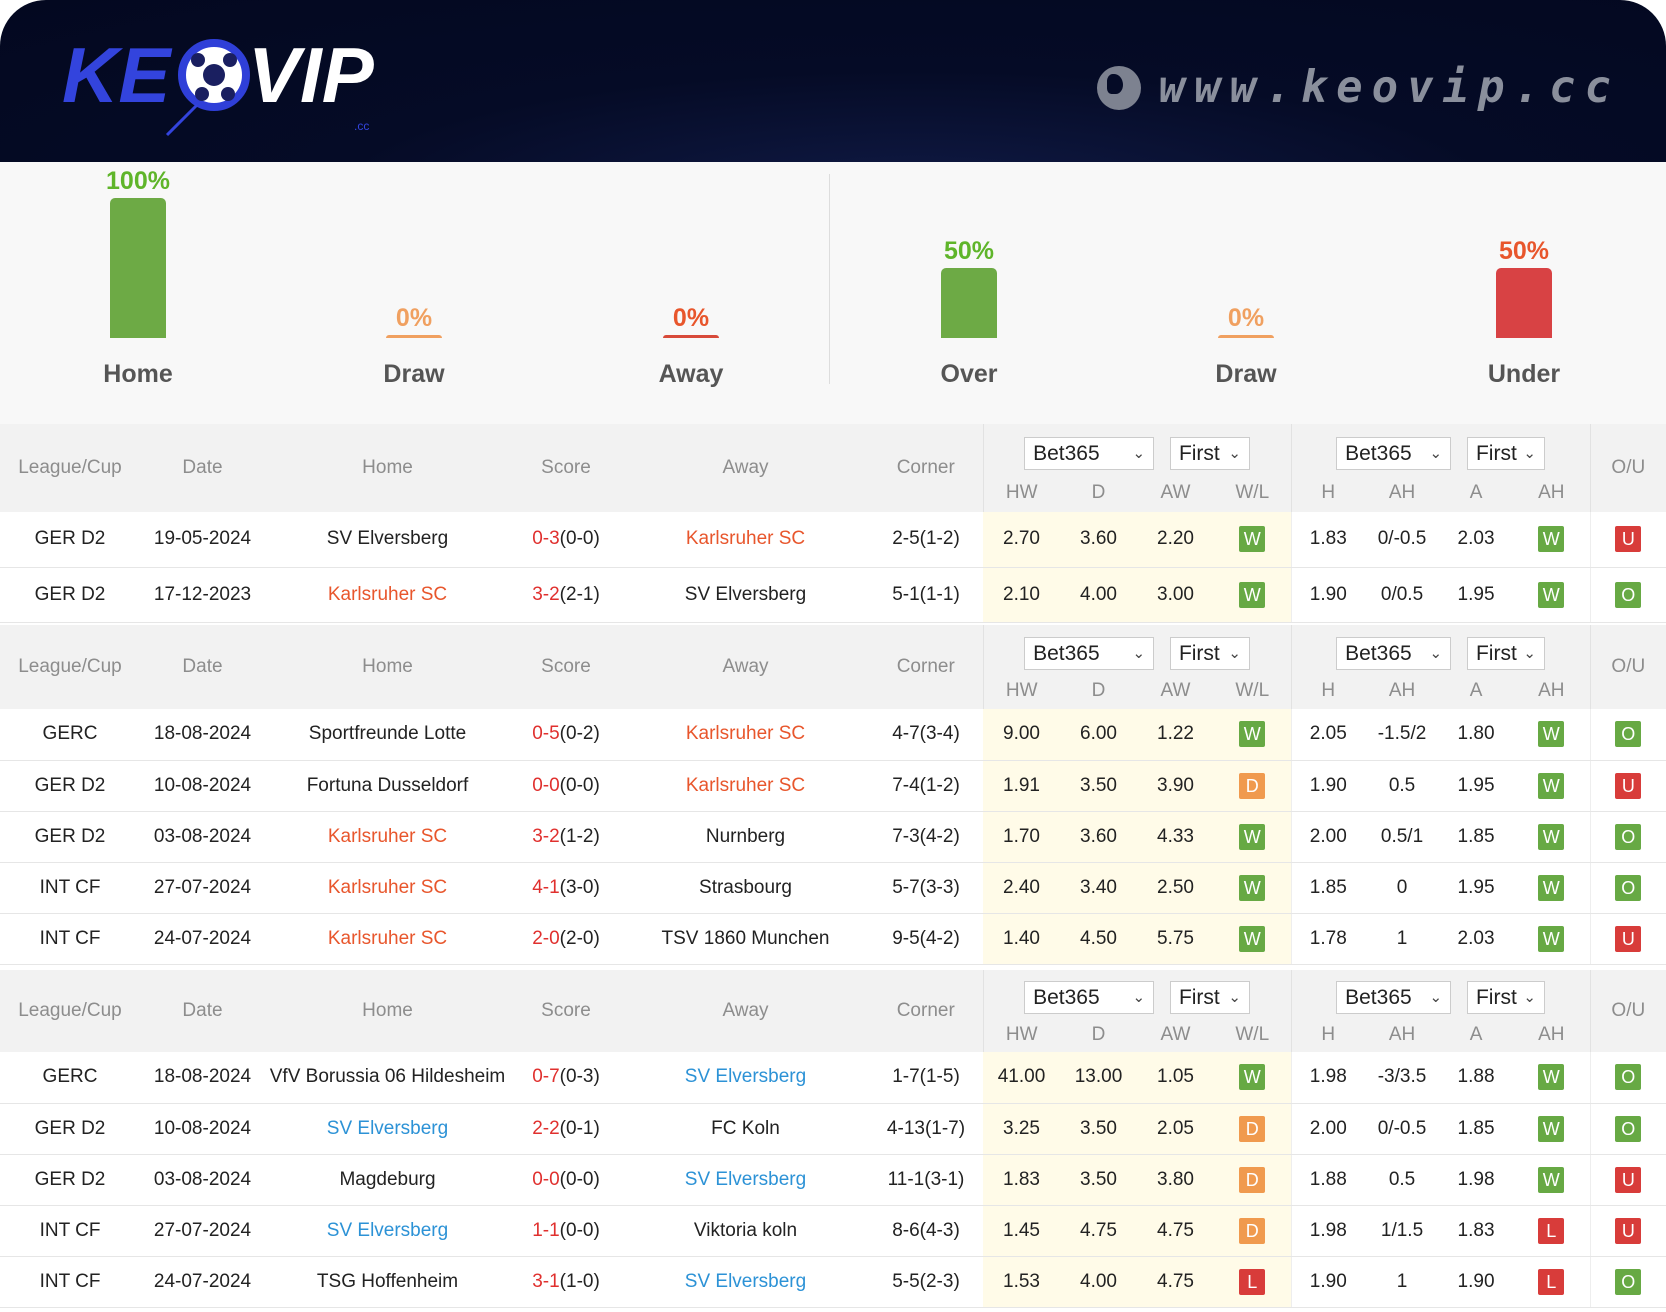 The image size is (1666, 1312). I want to click on home-win-odds: 1.91, so click(1021, 786).